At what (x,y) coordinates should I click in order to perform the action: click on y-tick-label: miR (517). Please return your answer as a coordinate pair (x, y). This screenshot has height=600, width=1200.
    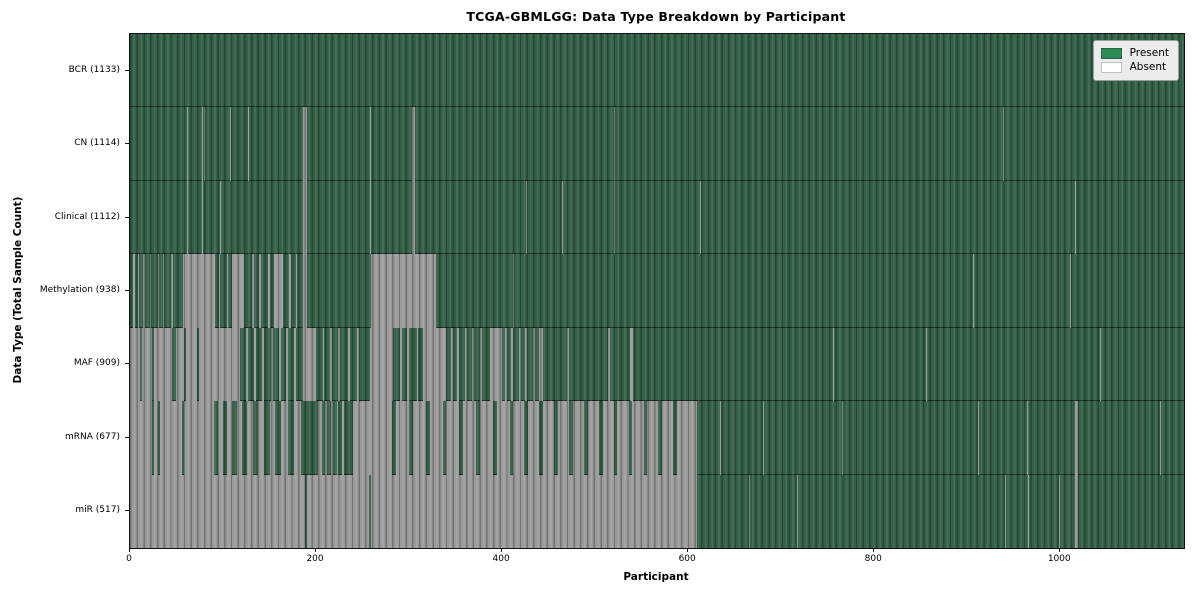
    Looking at the image, I should click on (97, 510).